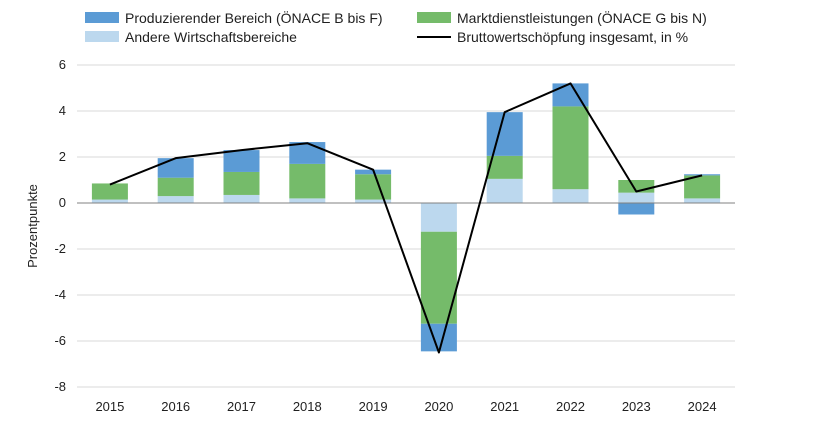 The height and width of the screenshot is (428, 823). What do you see at coordinates (175, 199) in the screenshot?
I see `bar-andere-wirtschaftsbereiche-2016` at bounding box center [175, 199].